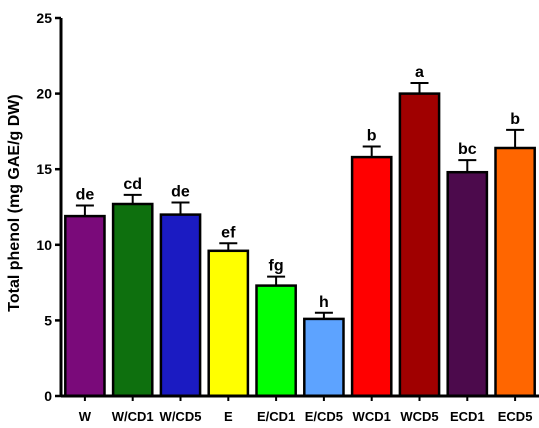  I want to click on significance-letter-E/CD5: h, so click(324, 302).